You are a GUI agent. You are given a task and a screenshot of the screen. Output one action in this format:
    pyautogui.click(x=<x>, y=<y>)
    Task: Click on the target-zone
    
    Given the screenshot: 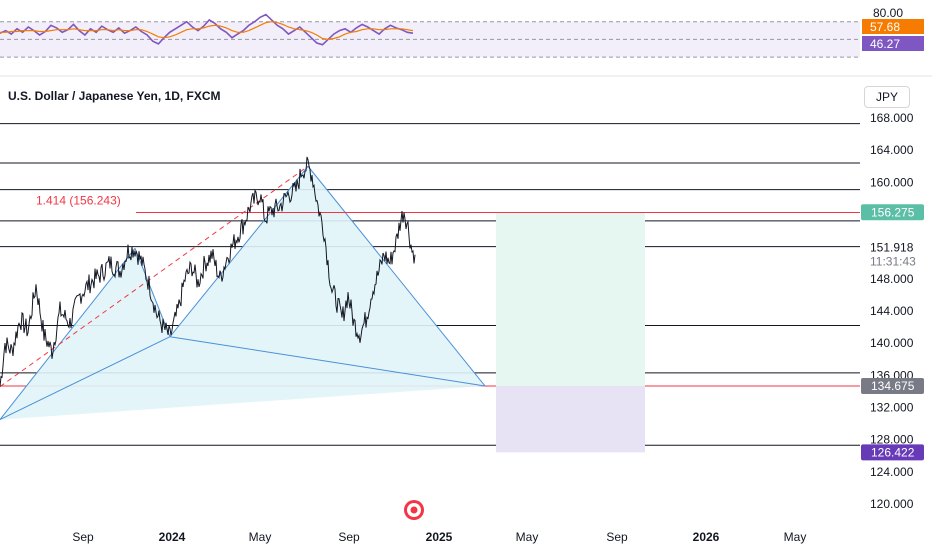 What is the action you would take?
    pyautogui.click(x=570, y=299)
    